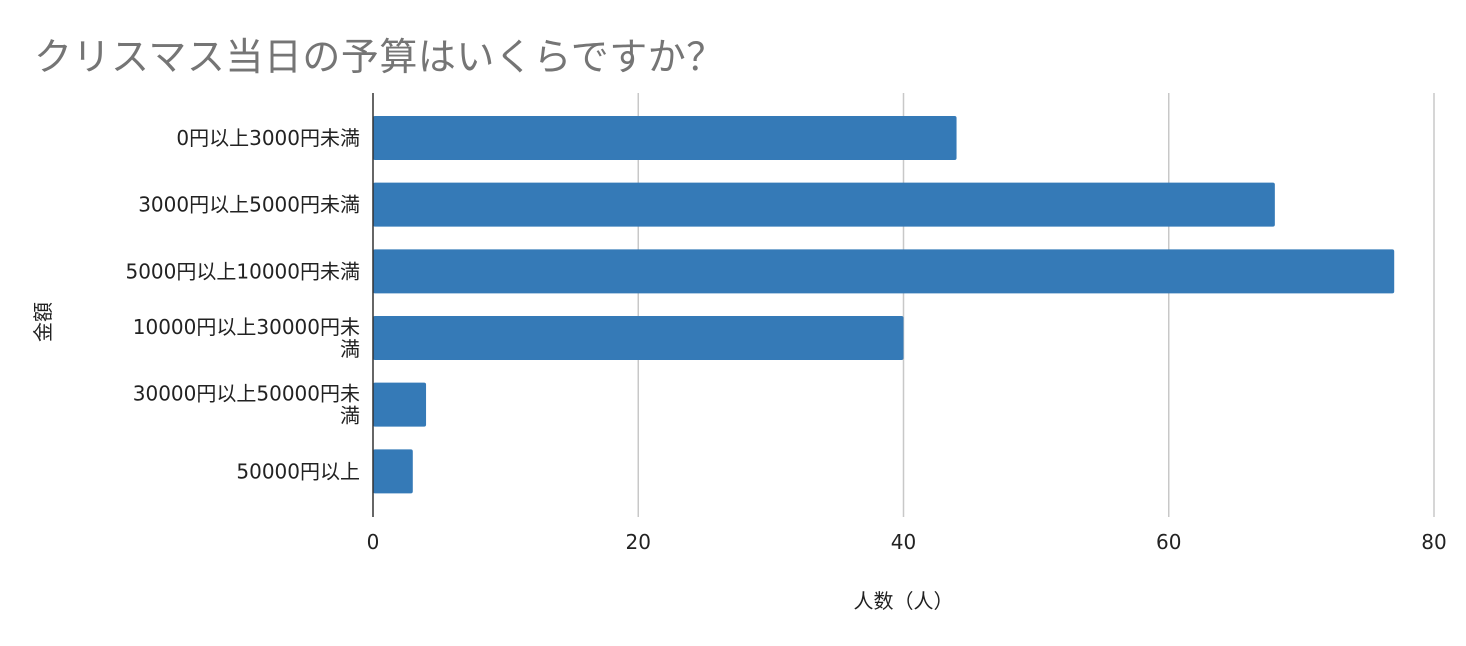 This screenshot has width=1466, height=646. I want to click on x-tick-label: 40, so click(903, 542).